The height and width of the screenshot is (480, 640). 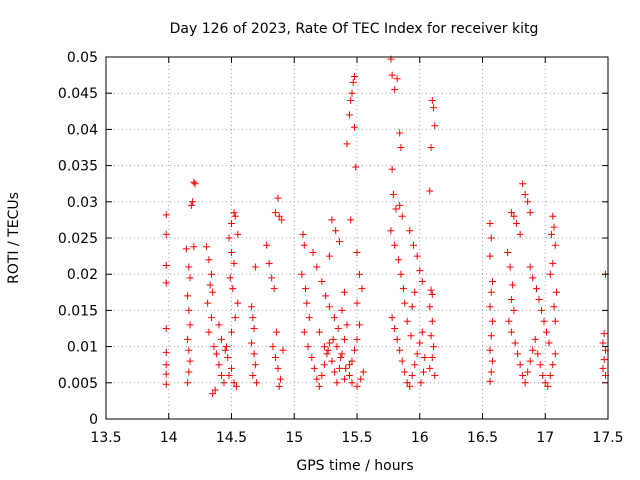 What do you see at coordinates (354, 466) in the screenshot?
I see `x-axis-label: GPS time / hours` at bounding box center [354, 466].